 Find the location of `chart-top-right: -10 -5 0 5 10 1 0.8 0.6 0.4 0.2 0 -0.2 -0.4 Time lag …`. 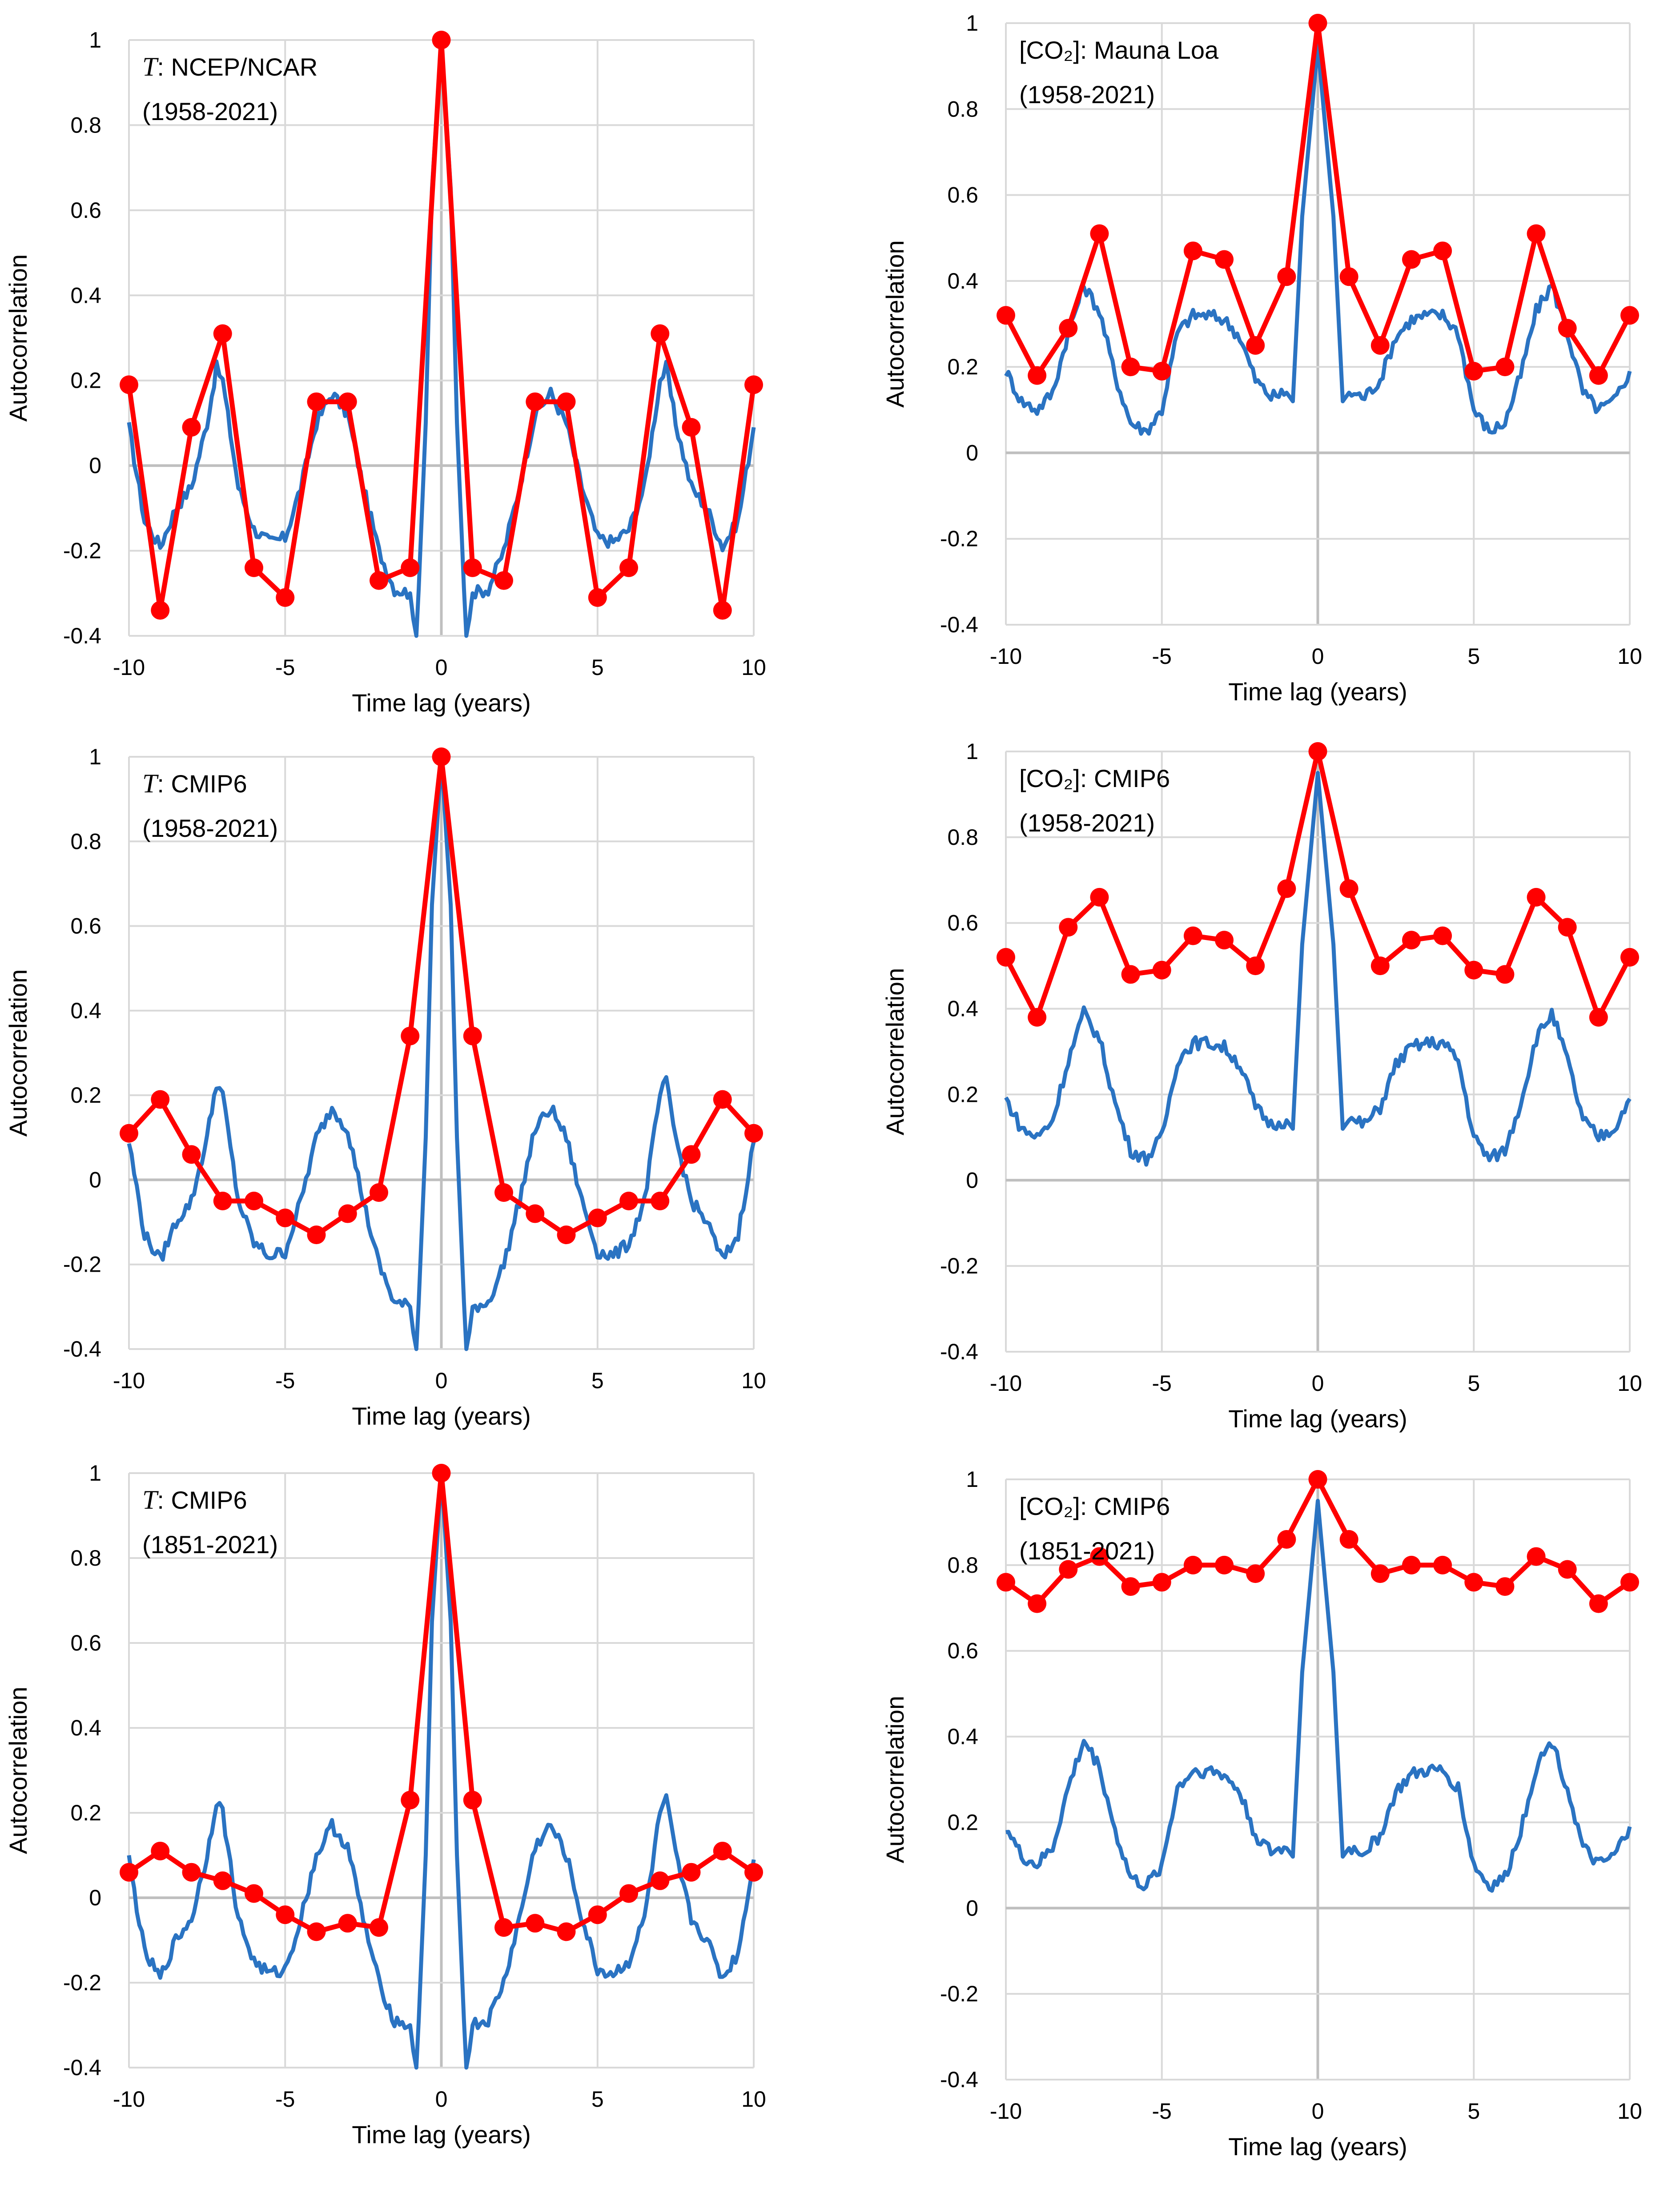

chart-top-right: -10 -5 0 5 10 1 0.8 0.6 0.4 0.2 0 -0.2 -0.4 Time lag … is located at coordinates (1261, 358).